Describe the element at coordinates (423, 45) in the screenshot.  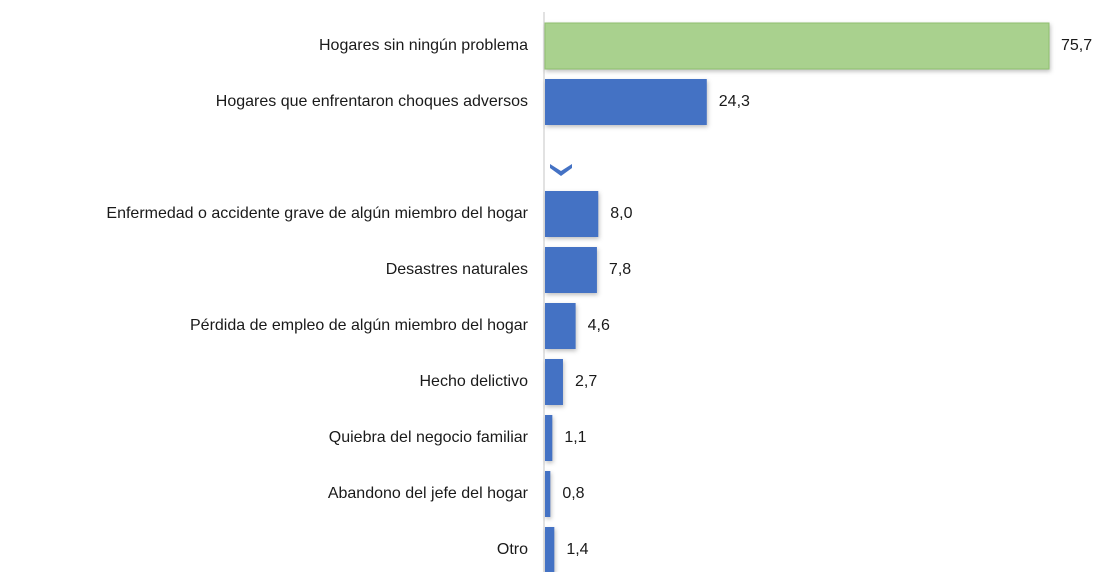
I see `category-label: Hogares sin ningún problema` at that location.